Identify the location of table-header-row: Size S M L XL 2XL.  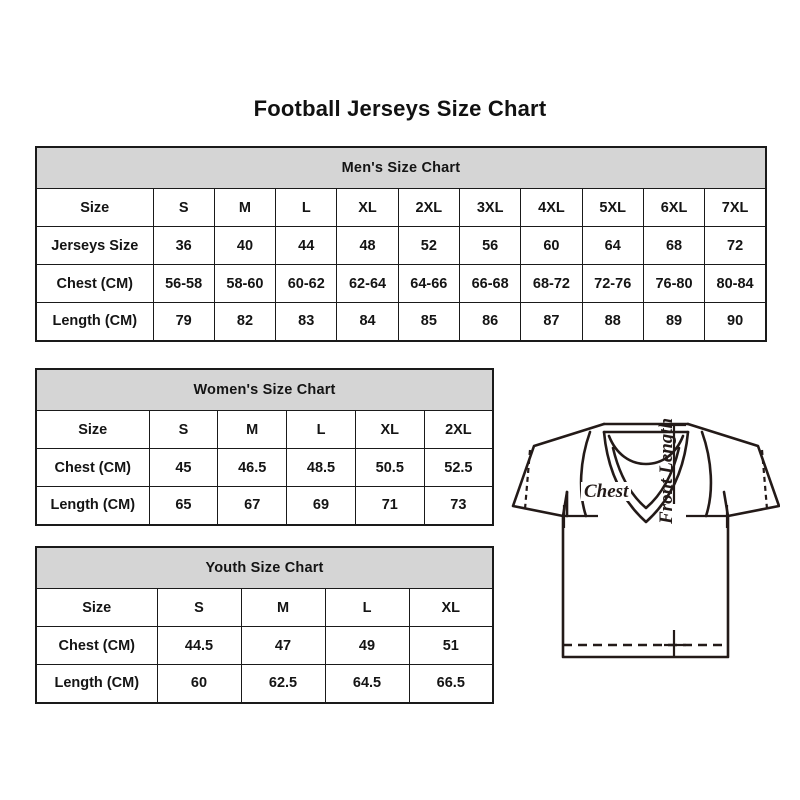
(264, 429).